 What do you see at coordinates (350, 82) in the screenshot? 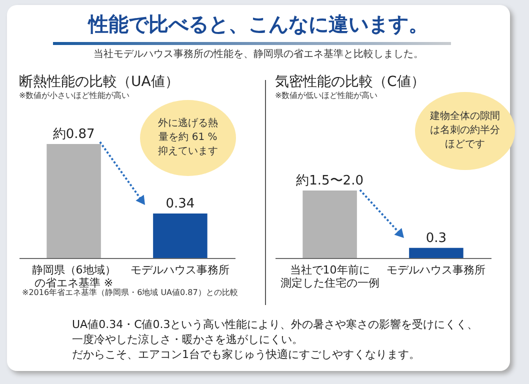
I see `chart-title: 気密性能の比較（C値）` at bounding box center [350, 82].